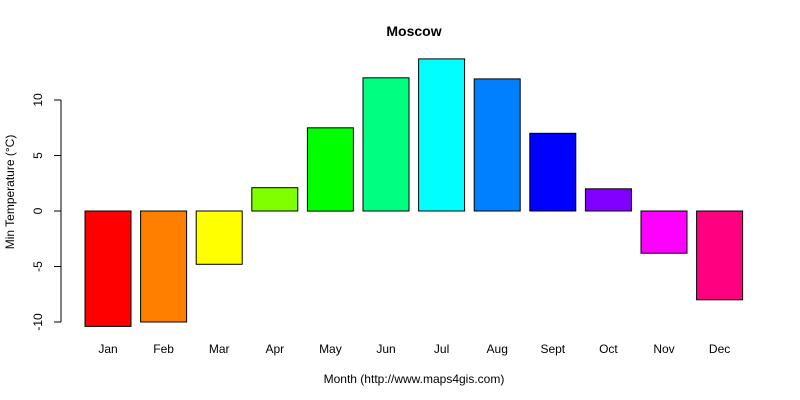 Image resolution: width=800 pixels, height=400 pixels. What do you see at coordinates (552, 349) in the screenshot?
I see `x-tick-label: Sept` at bounding box center [552, 349].